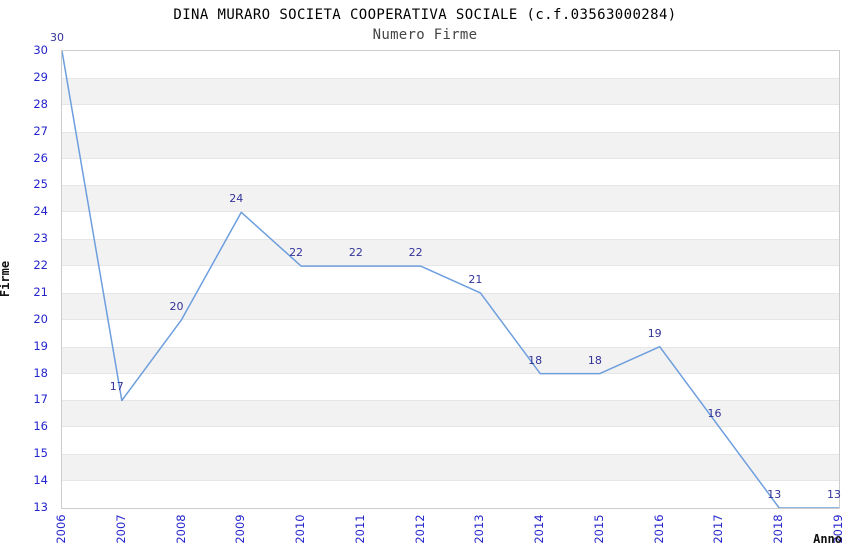  I want to click on data-point-label: 30, so click(57, 37).